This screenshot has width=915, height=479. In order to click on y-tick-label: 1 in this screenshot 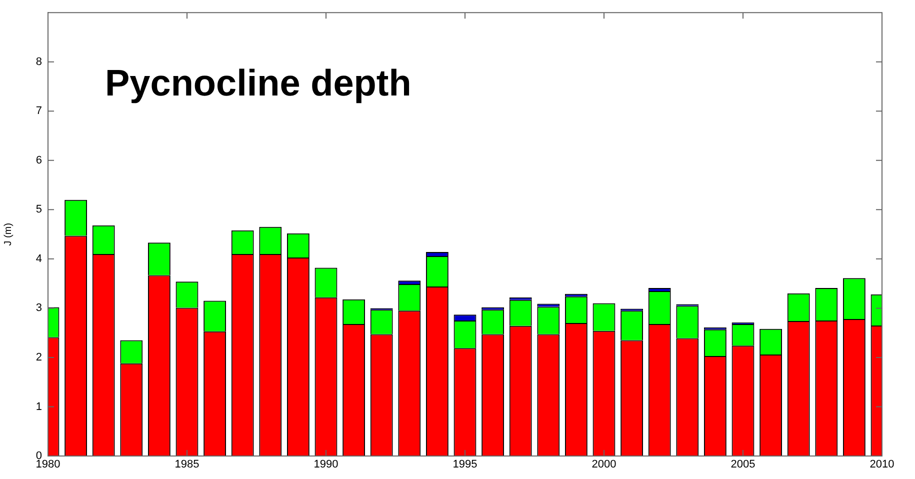, I will do `click(39, 406)`.